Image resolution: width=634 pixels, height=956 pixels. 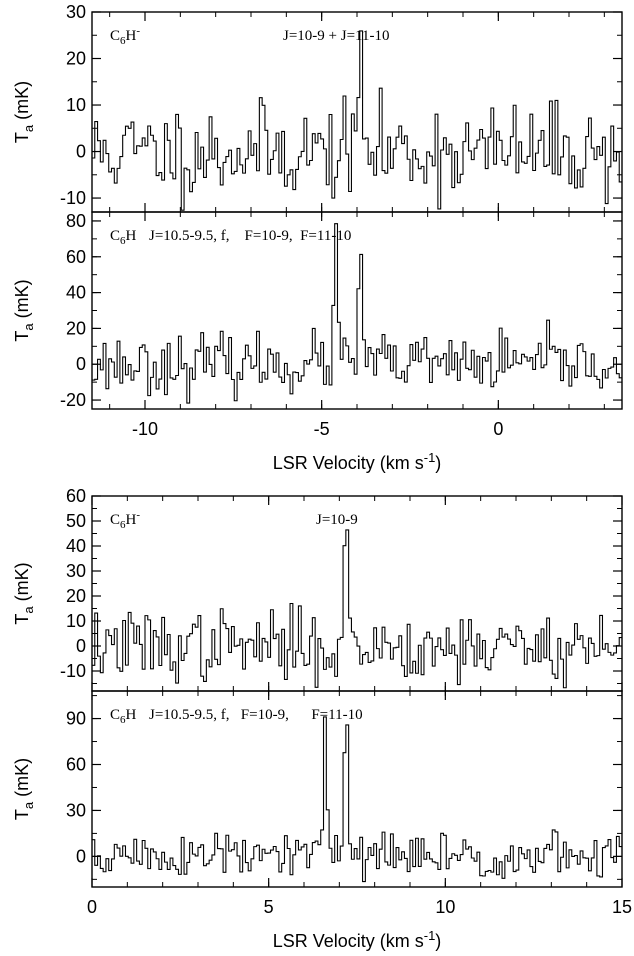 What do you see at coordinates (76, 221) in the screenshot?
I see `y-tick-label: 80` at bounding box center [76, 221].